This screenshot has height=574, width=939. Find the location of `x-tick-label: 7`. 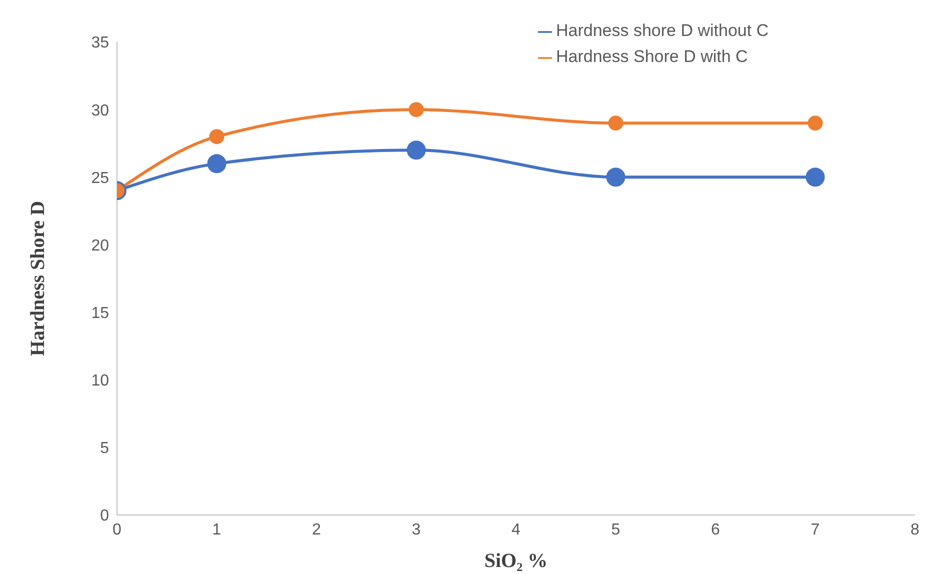

x-tick-label: 7 is located at coordinates (815, 529).